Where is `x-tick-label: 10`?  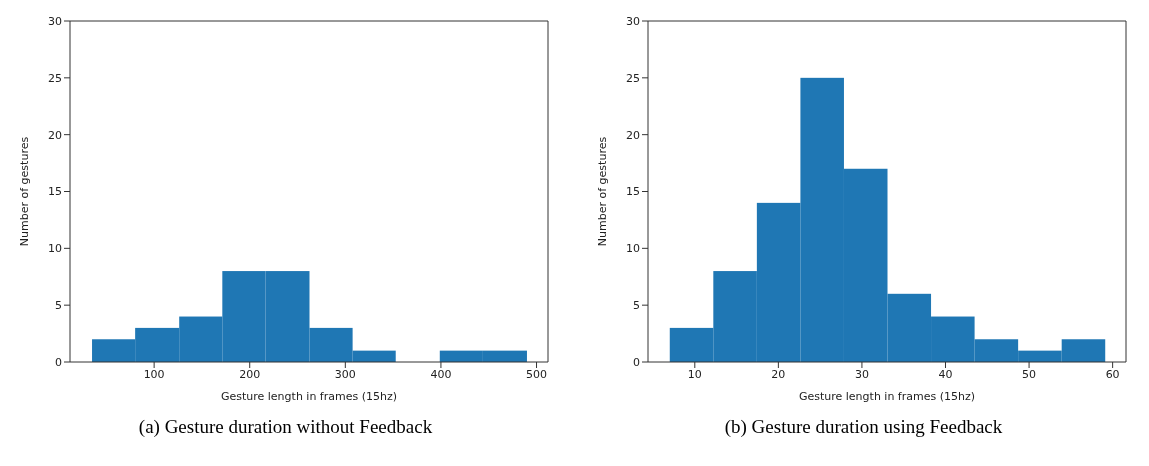
x-tick-label: 10 is located at coordinates (694, 374).